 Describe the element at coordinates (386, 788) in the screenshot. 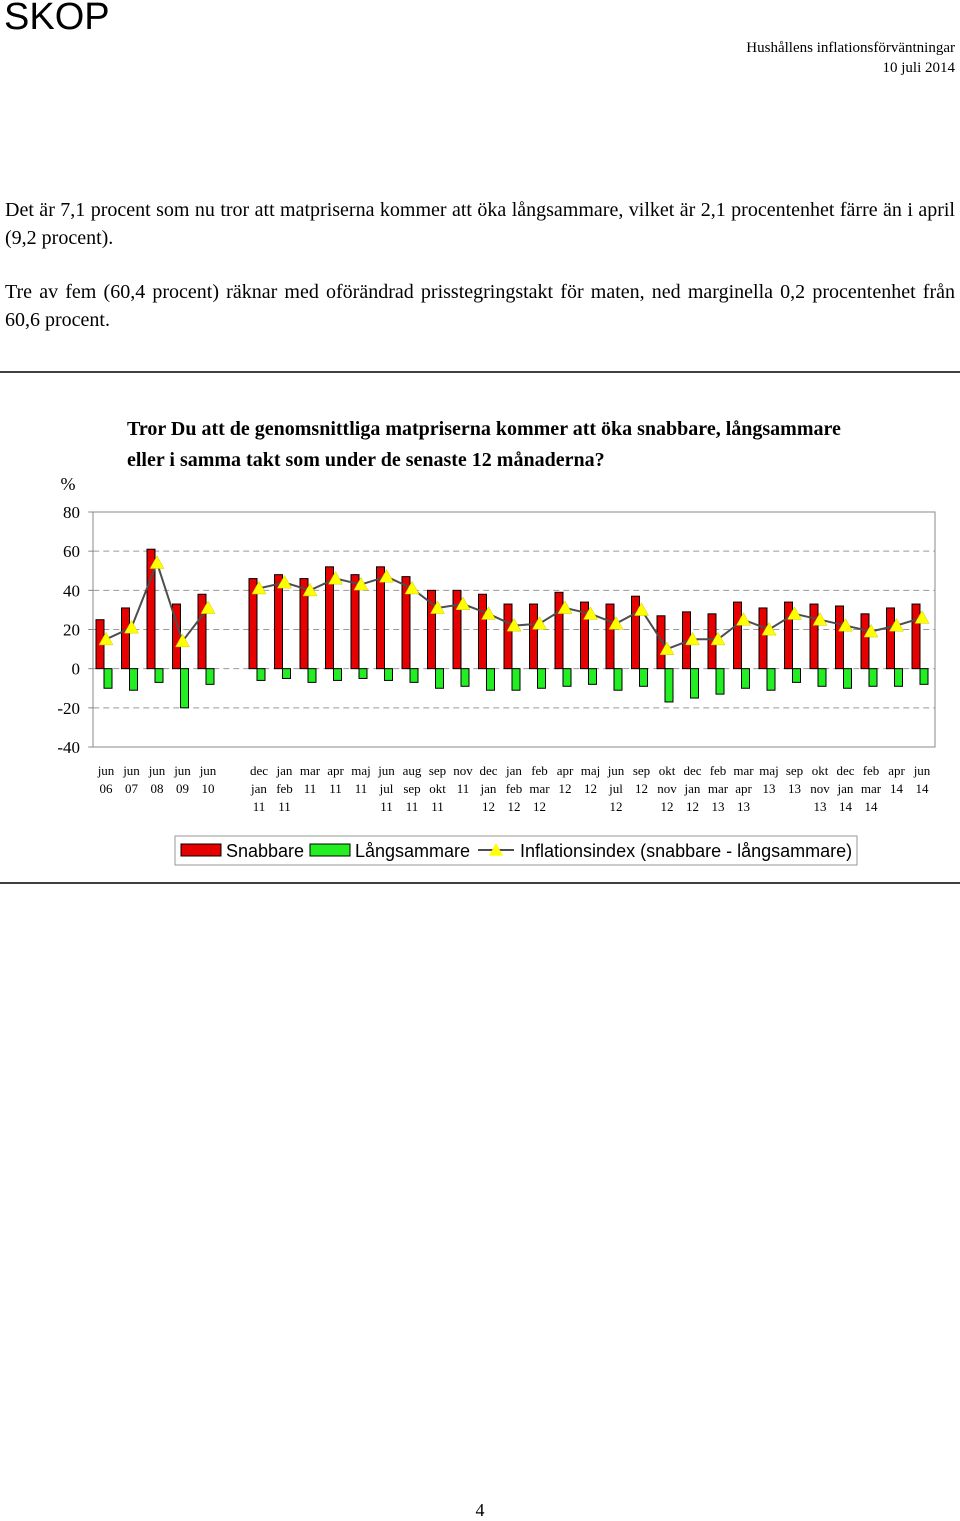

I see `x-tick-label: jul` at that location.